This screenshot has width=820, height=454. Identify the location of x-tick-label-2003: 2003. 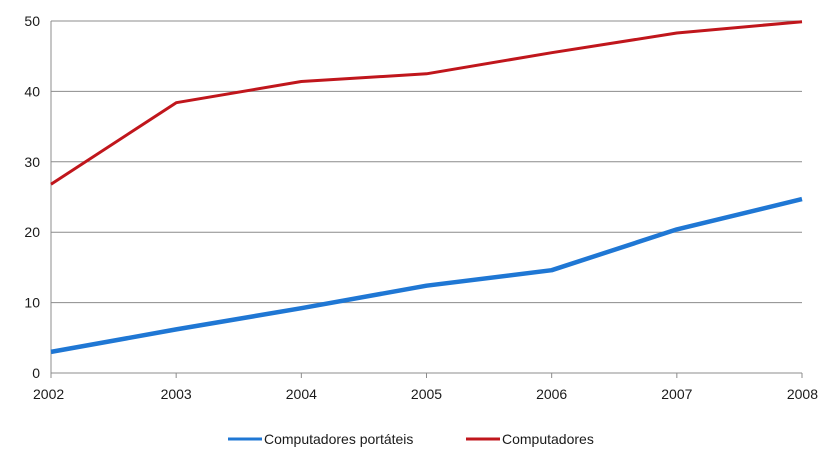
(176, 394).